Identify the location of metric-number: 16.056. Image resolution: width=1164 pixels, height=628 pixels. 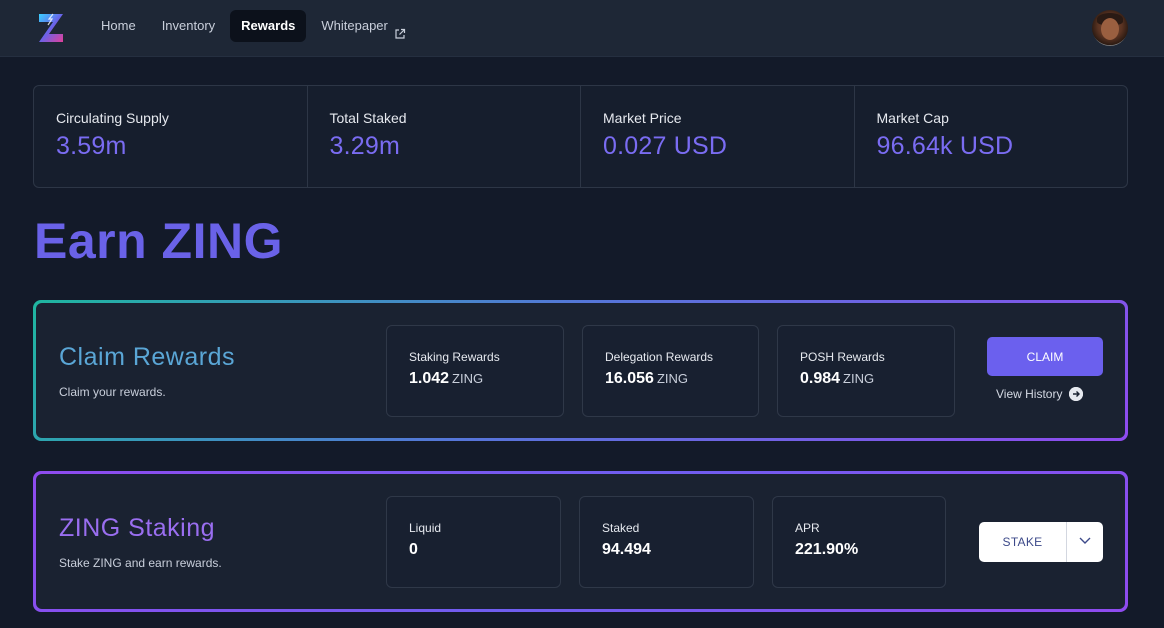
(629, 378).